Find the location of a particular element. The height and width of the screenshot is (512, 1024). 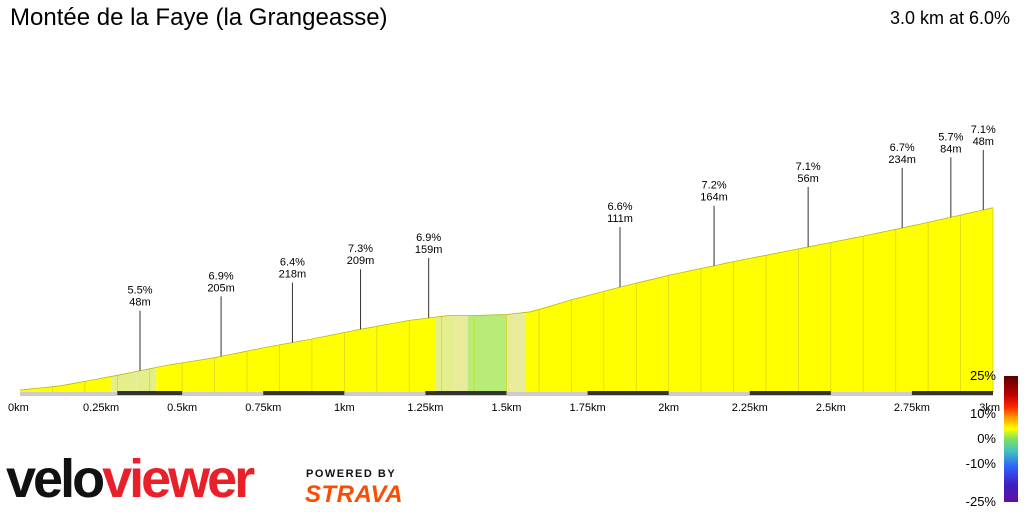

x-tick-label: 0.25km is located at coordinates (101, 408).